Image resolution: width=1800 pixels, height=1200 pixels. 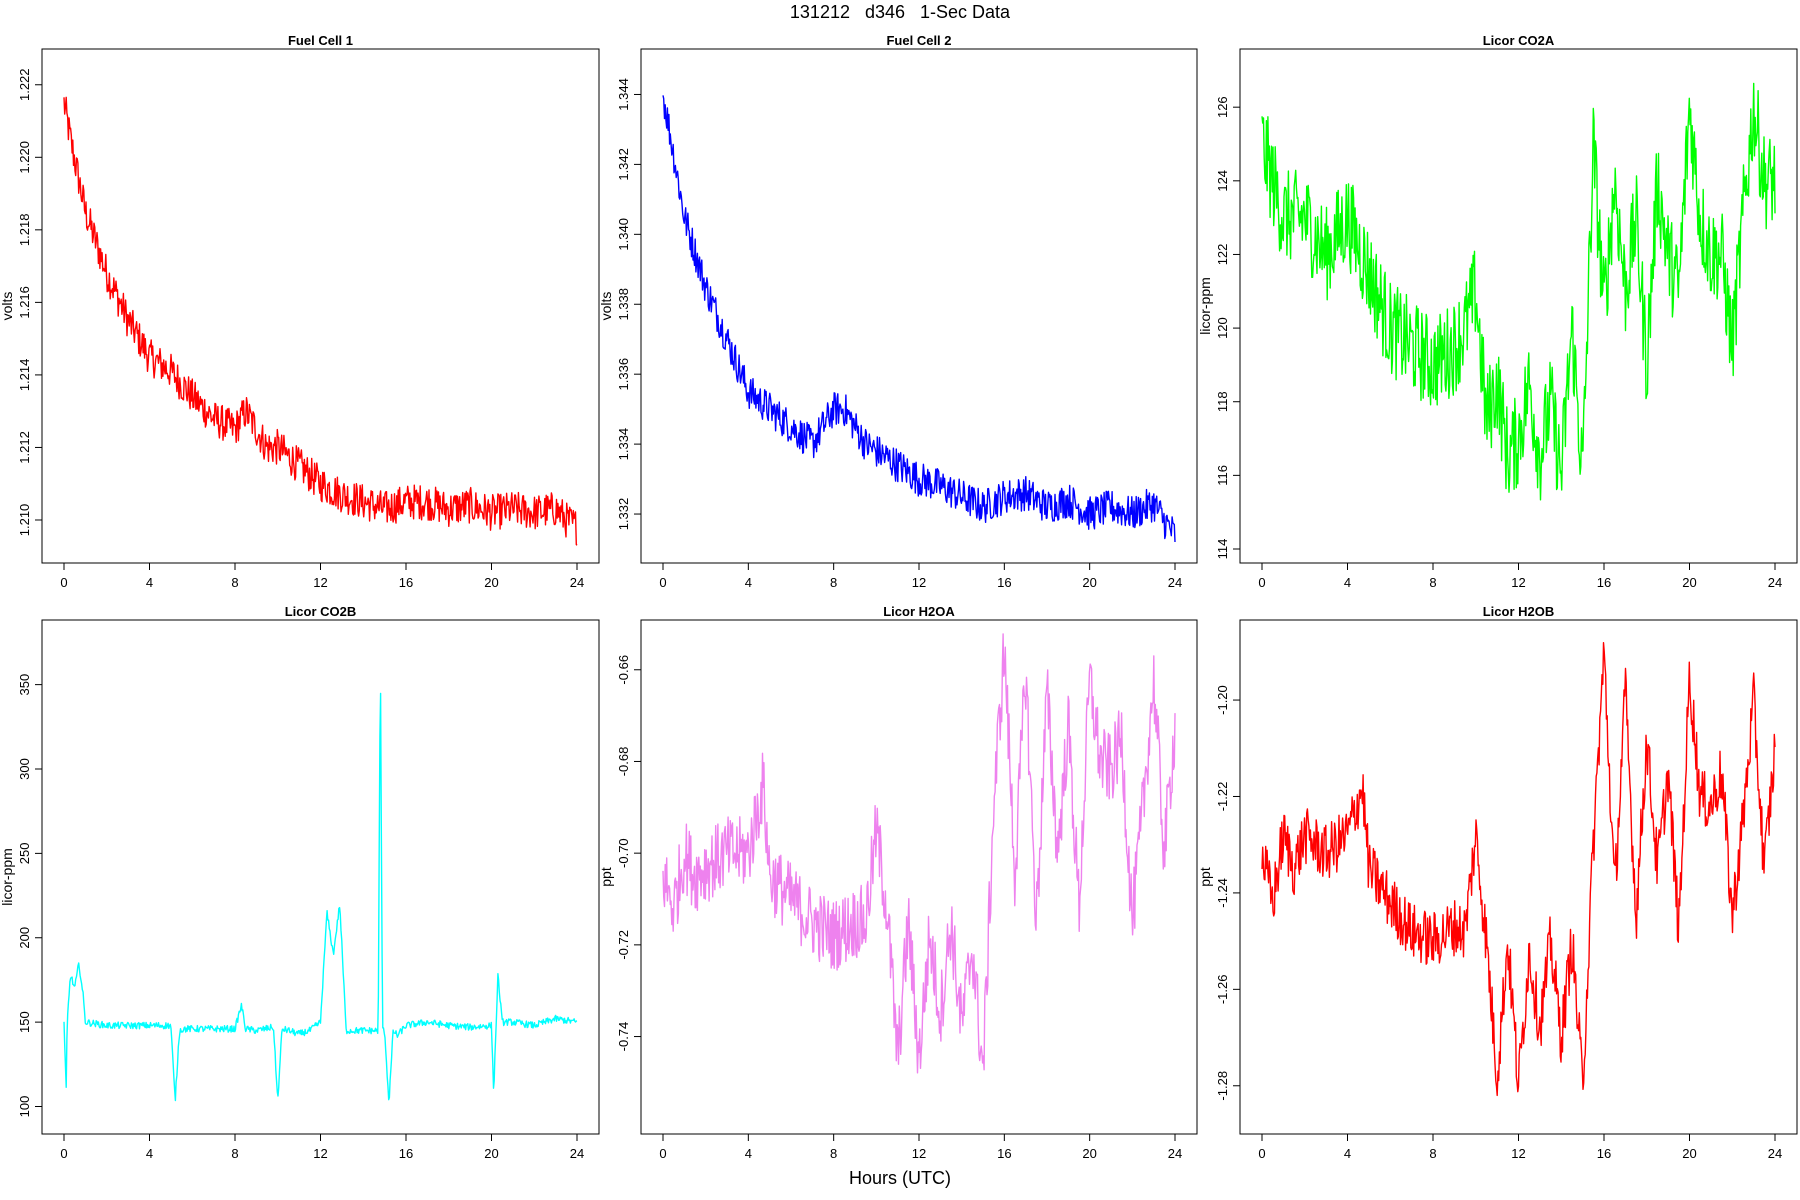 What do you see at coordinates (24, 157) in the screenshot?
I see `y-tick-label: 1.220` at bounding box center [24, 157].